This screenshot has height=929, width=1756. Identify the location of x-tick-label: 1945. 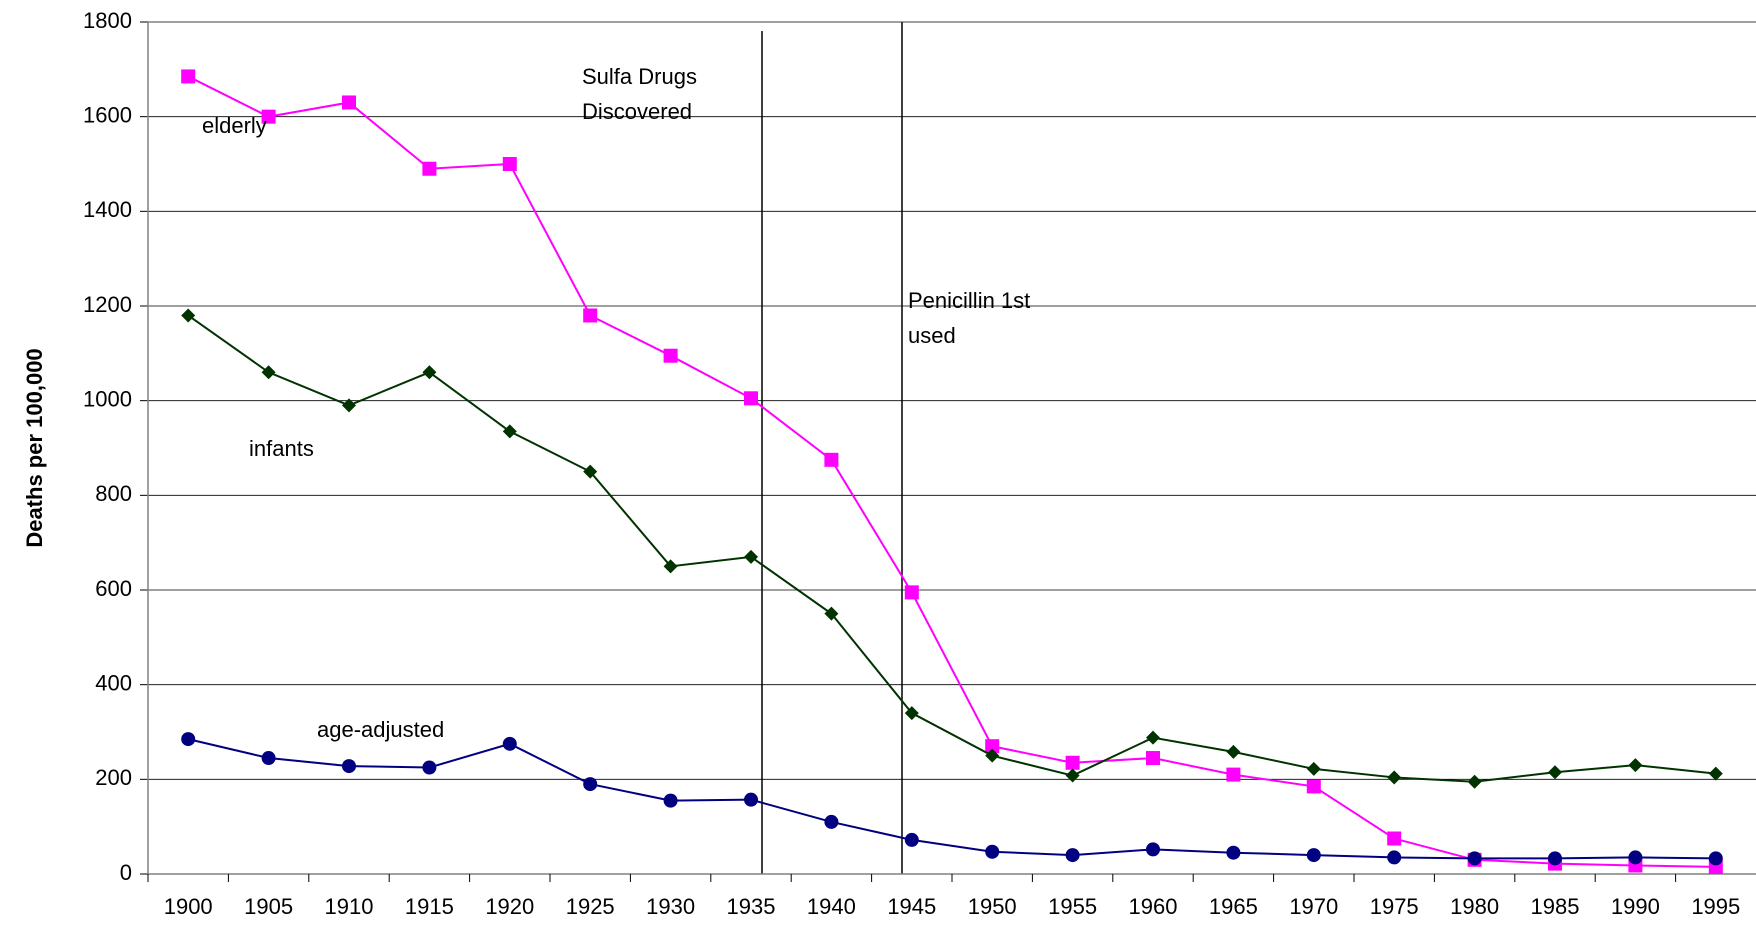
(911, 906).